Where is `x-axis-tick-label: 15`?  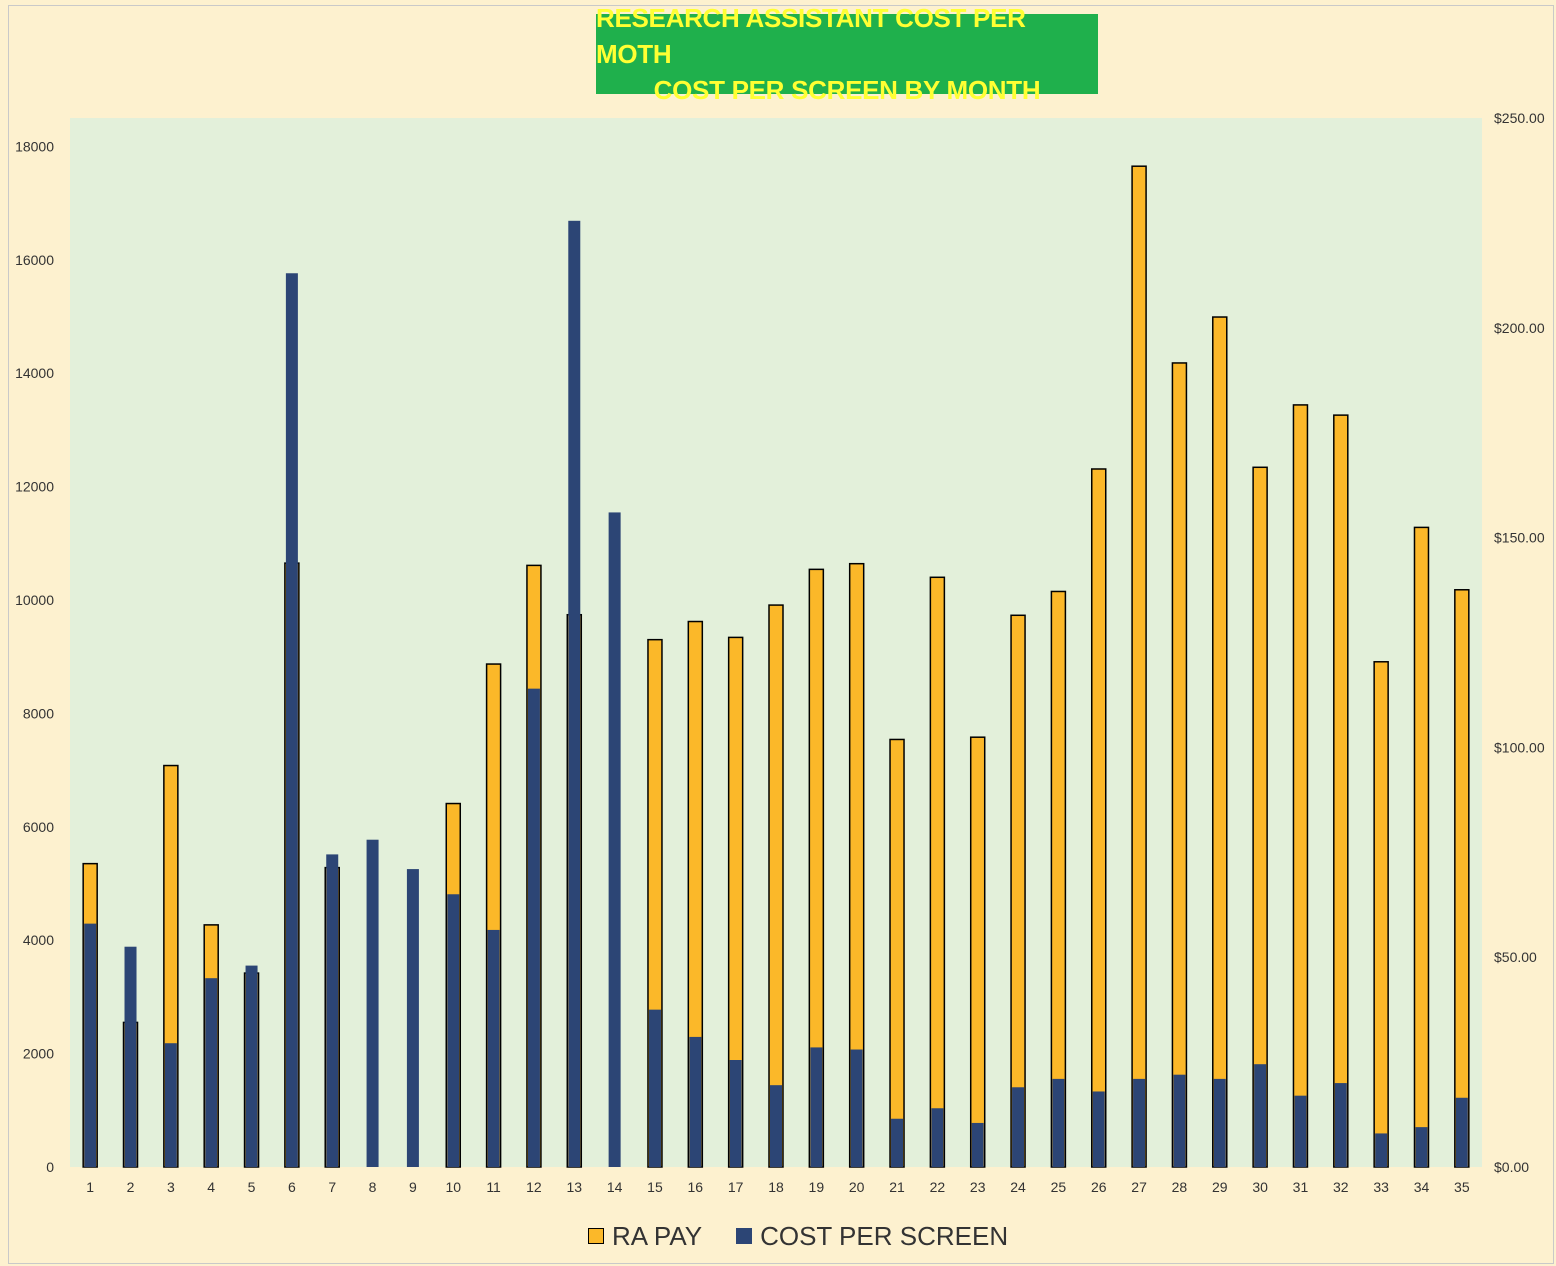
x-axis-tick-label: 15 is located at coordinates (655, 1187).